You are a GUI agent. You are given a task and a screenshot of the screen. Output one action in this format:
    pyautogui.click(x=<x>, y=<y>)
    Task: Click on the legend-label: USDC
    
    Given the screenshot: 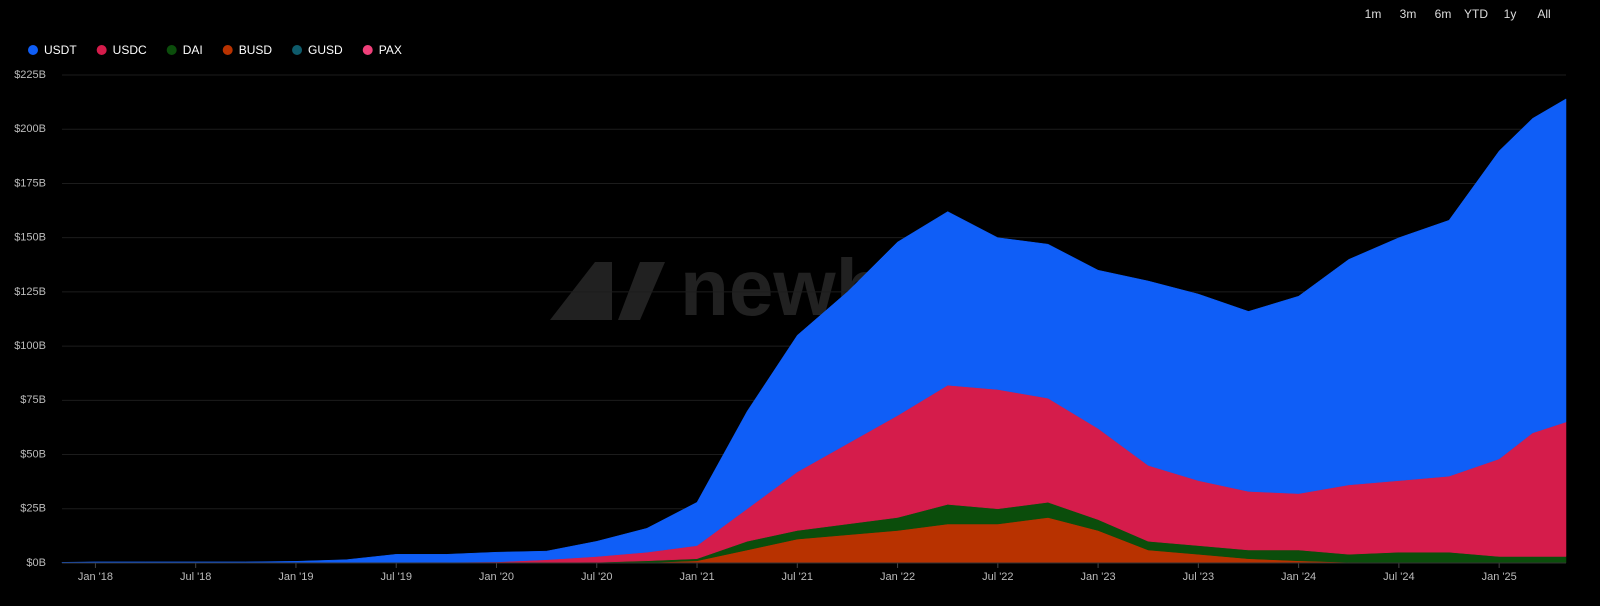 What is the action you would take?
    pyautogui.click(x=130, y=50)
    